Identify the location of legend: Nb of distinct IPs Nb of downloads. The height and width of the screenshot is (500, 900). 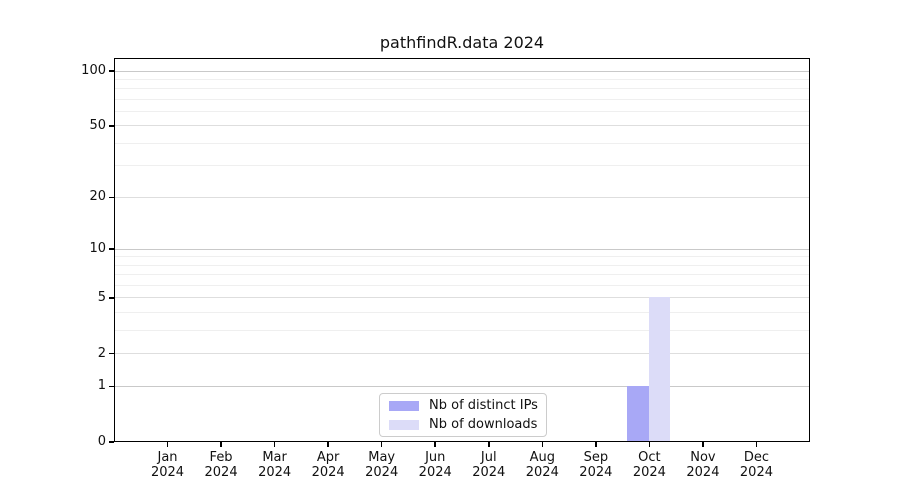
(463, 415).